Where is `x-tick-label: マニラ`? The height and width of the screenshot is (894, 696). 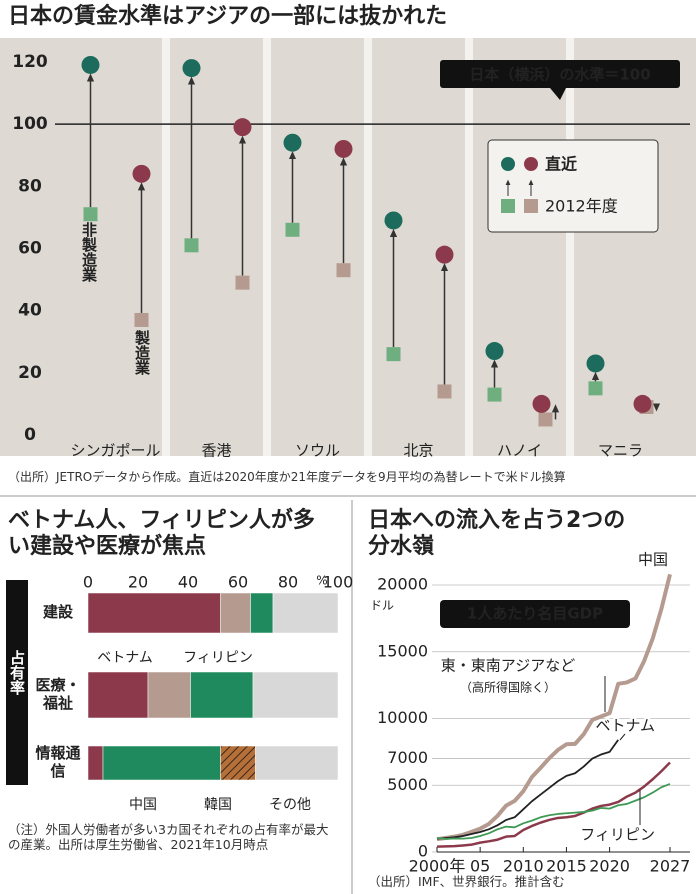
x-tick-label: マニラ is located at coordinates (620, 451).